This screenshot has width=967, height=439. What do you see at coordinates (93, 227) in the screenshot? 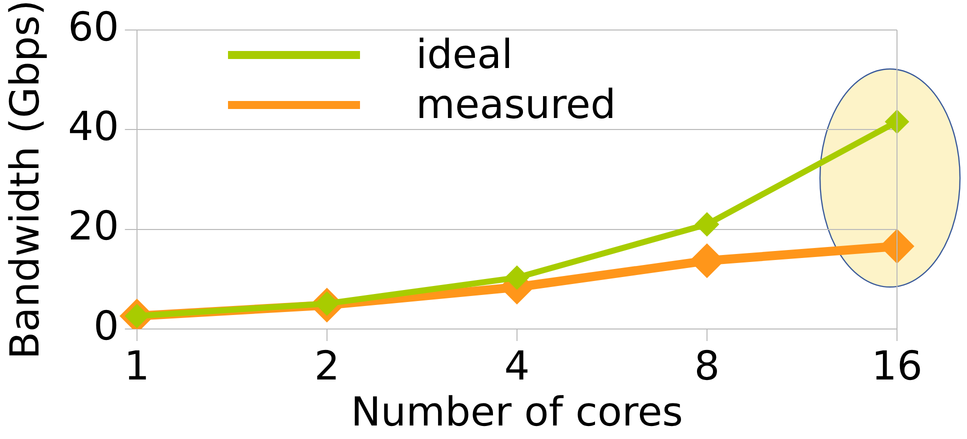
I see `y-tick-label: 20` at bounding box center [93, 227].